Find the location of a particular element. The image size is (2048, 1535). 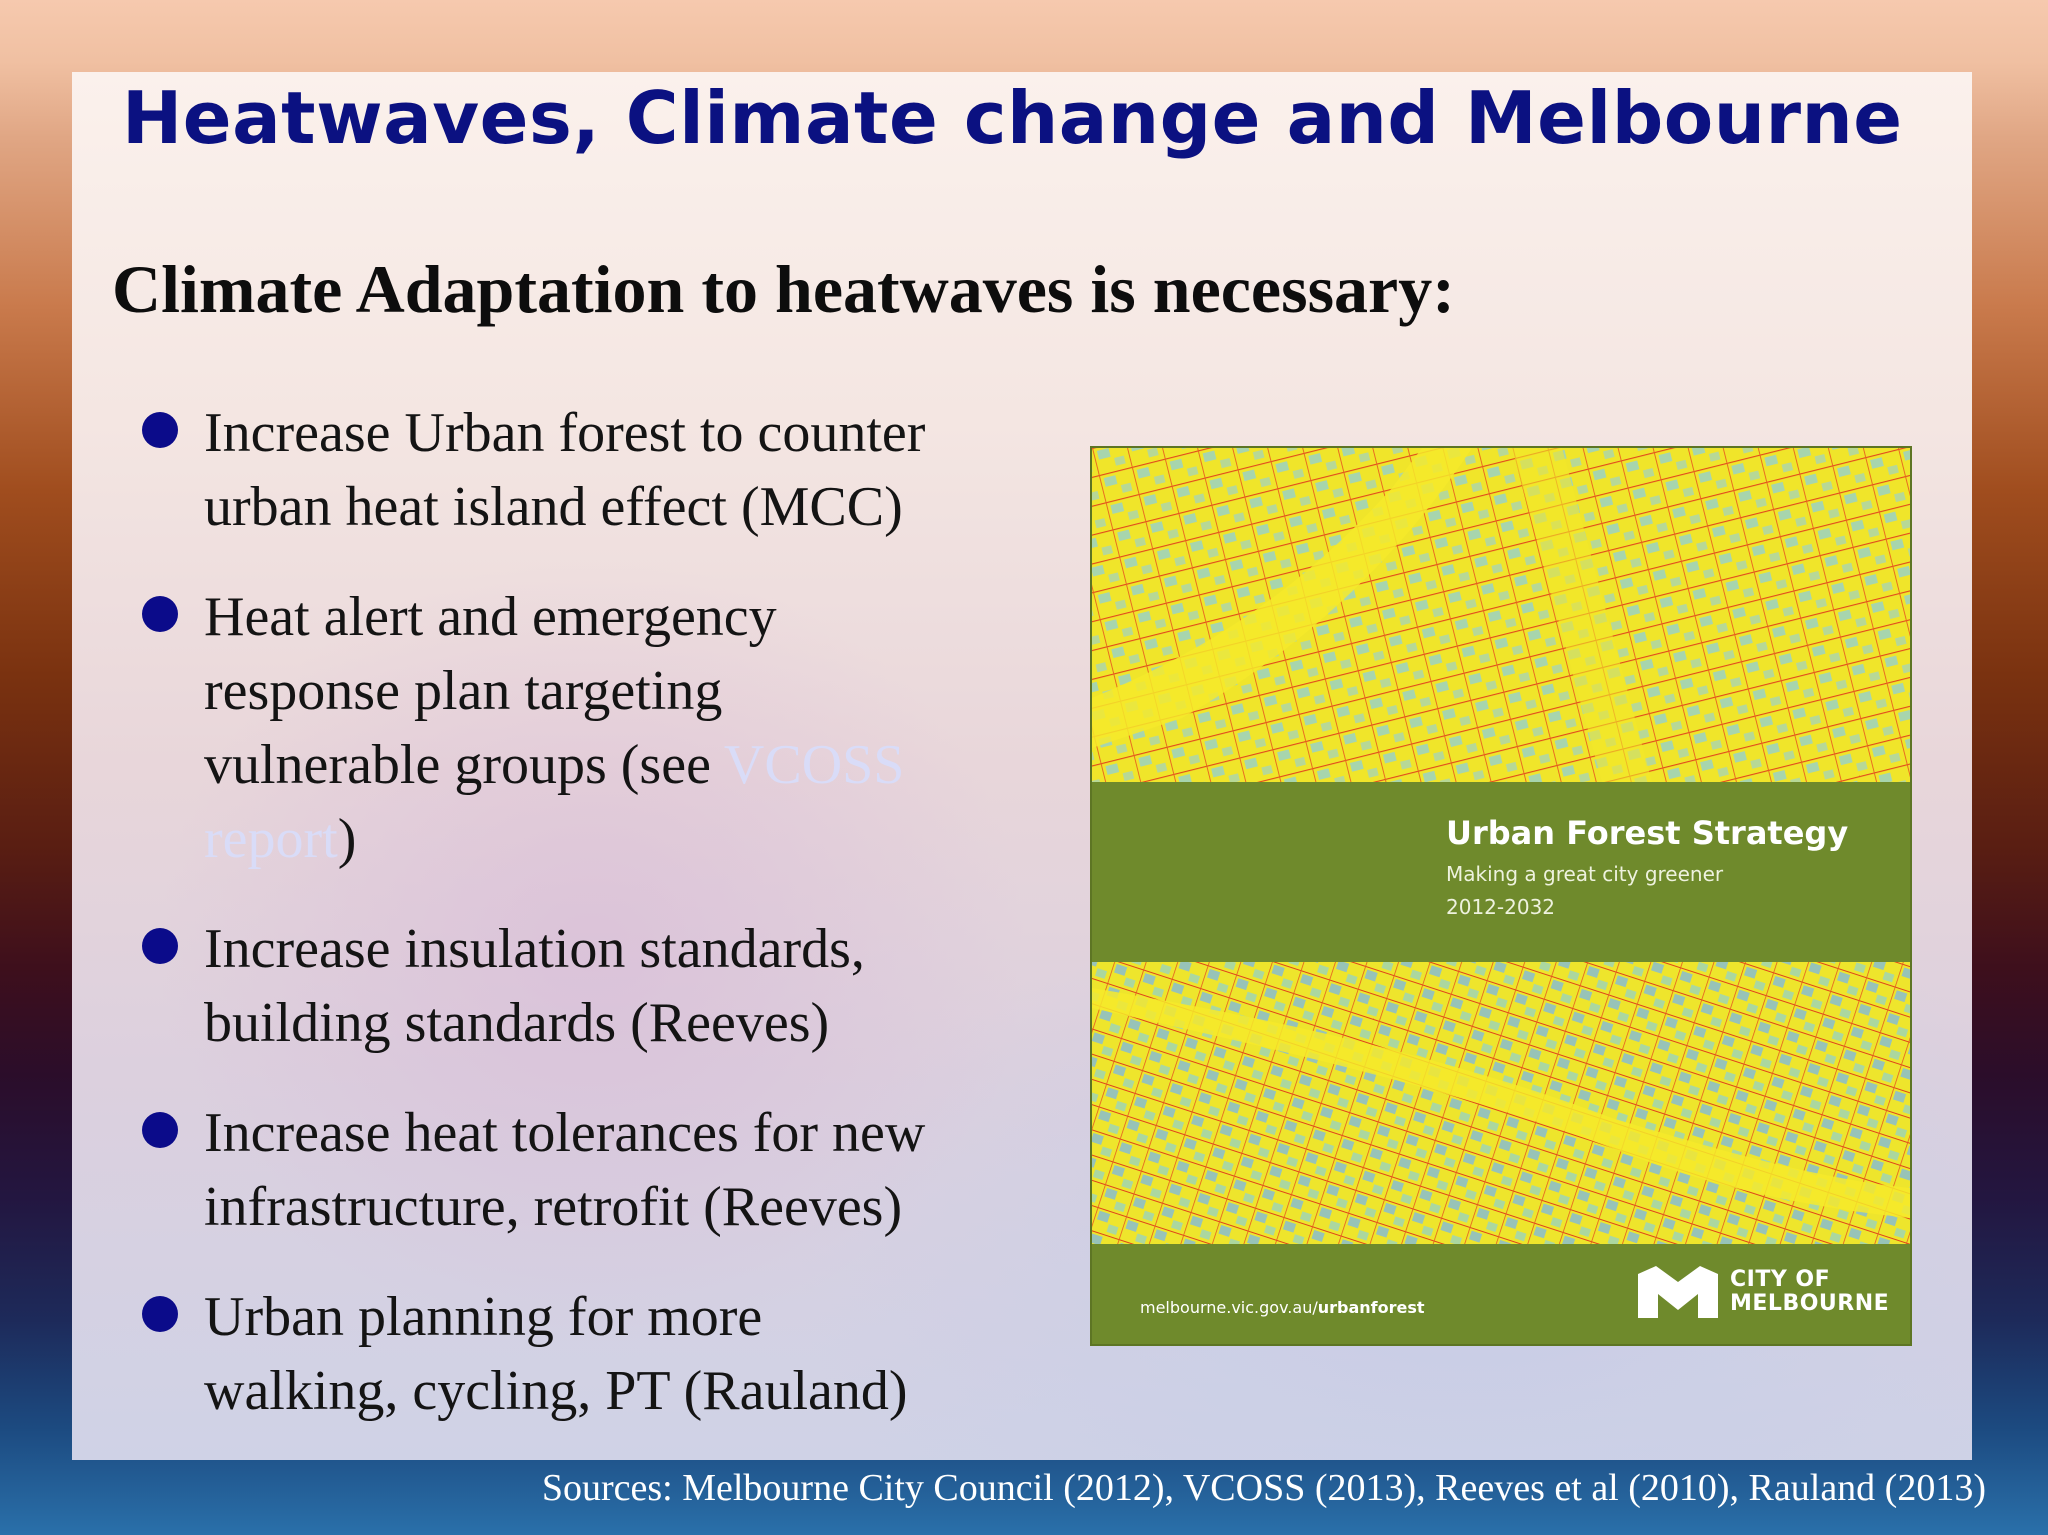

cover-subtitle: Making a great city greener is located at coordinates (1585, 874).